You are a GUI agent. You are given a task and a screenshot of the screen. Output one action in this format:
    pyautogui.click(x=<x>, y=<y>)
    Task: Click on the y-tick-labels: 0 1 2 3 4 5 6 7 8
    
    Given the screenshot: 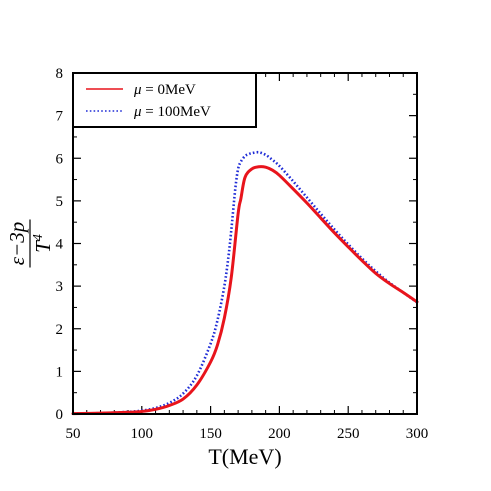 What is the action you would take?
    pyautogui.click(x=60, y=244)
    